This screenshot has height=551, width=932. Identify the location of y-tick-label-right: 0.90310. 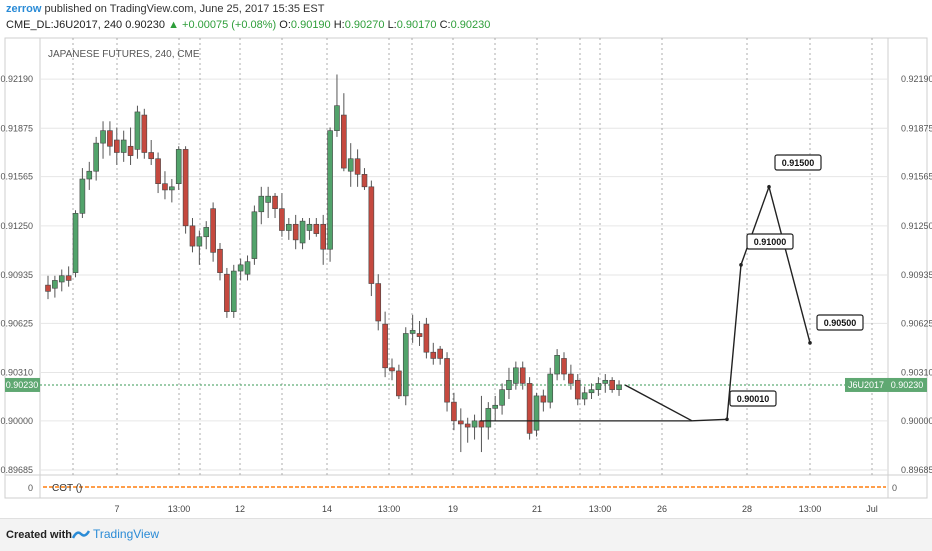
(916, 372).